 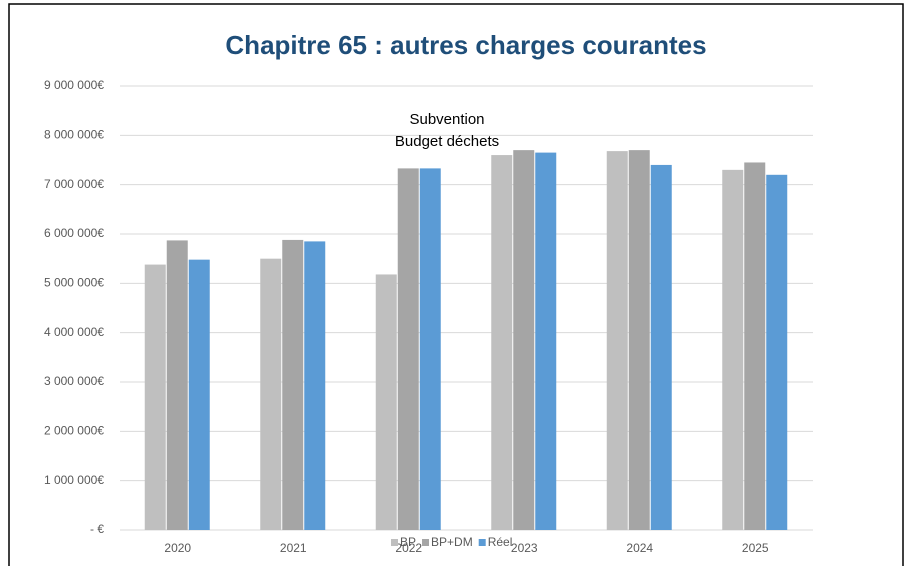 What do you see at coordinates (74, 431) in the screenshot?
I see `y-tick-label: 2 000 000€` at bounding box center [74, 431].